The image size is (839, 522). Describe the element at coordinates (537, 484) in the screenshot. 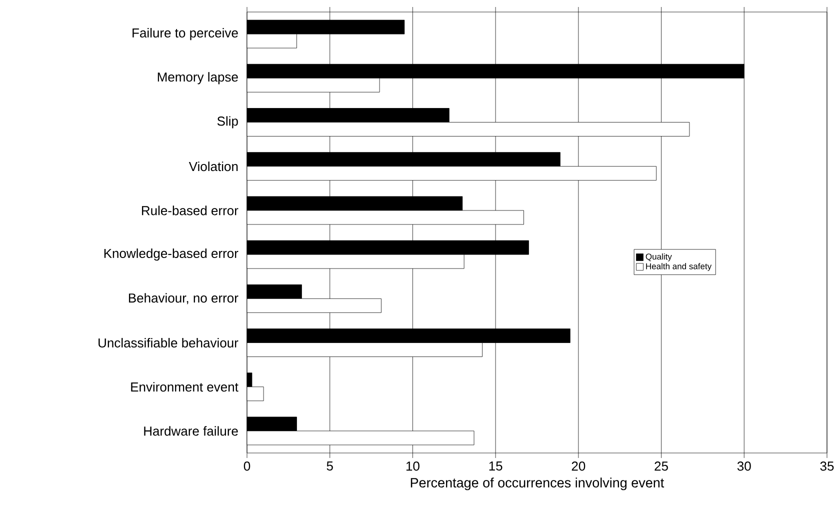

I see `x-axis-title: Percentage of occurrences involving event` at that location.